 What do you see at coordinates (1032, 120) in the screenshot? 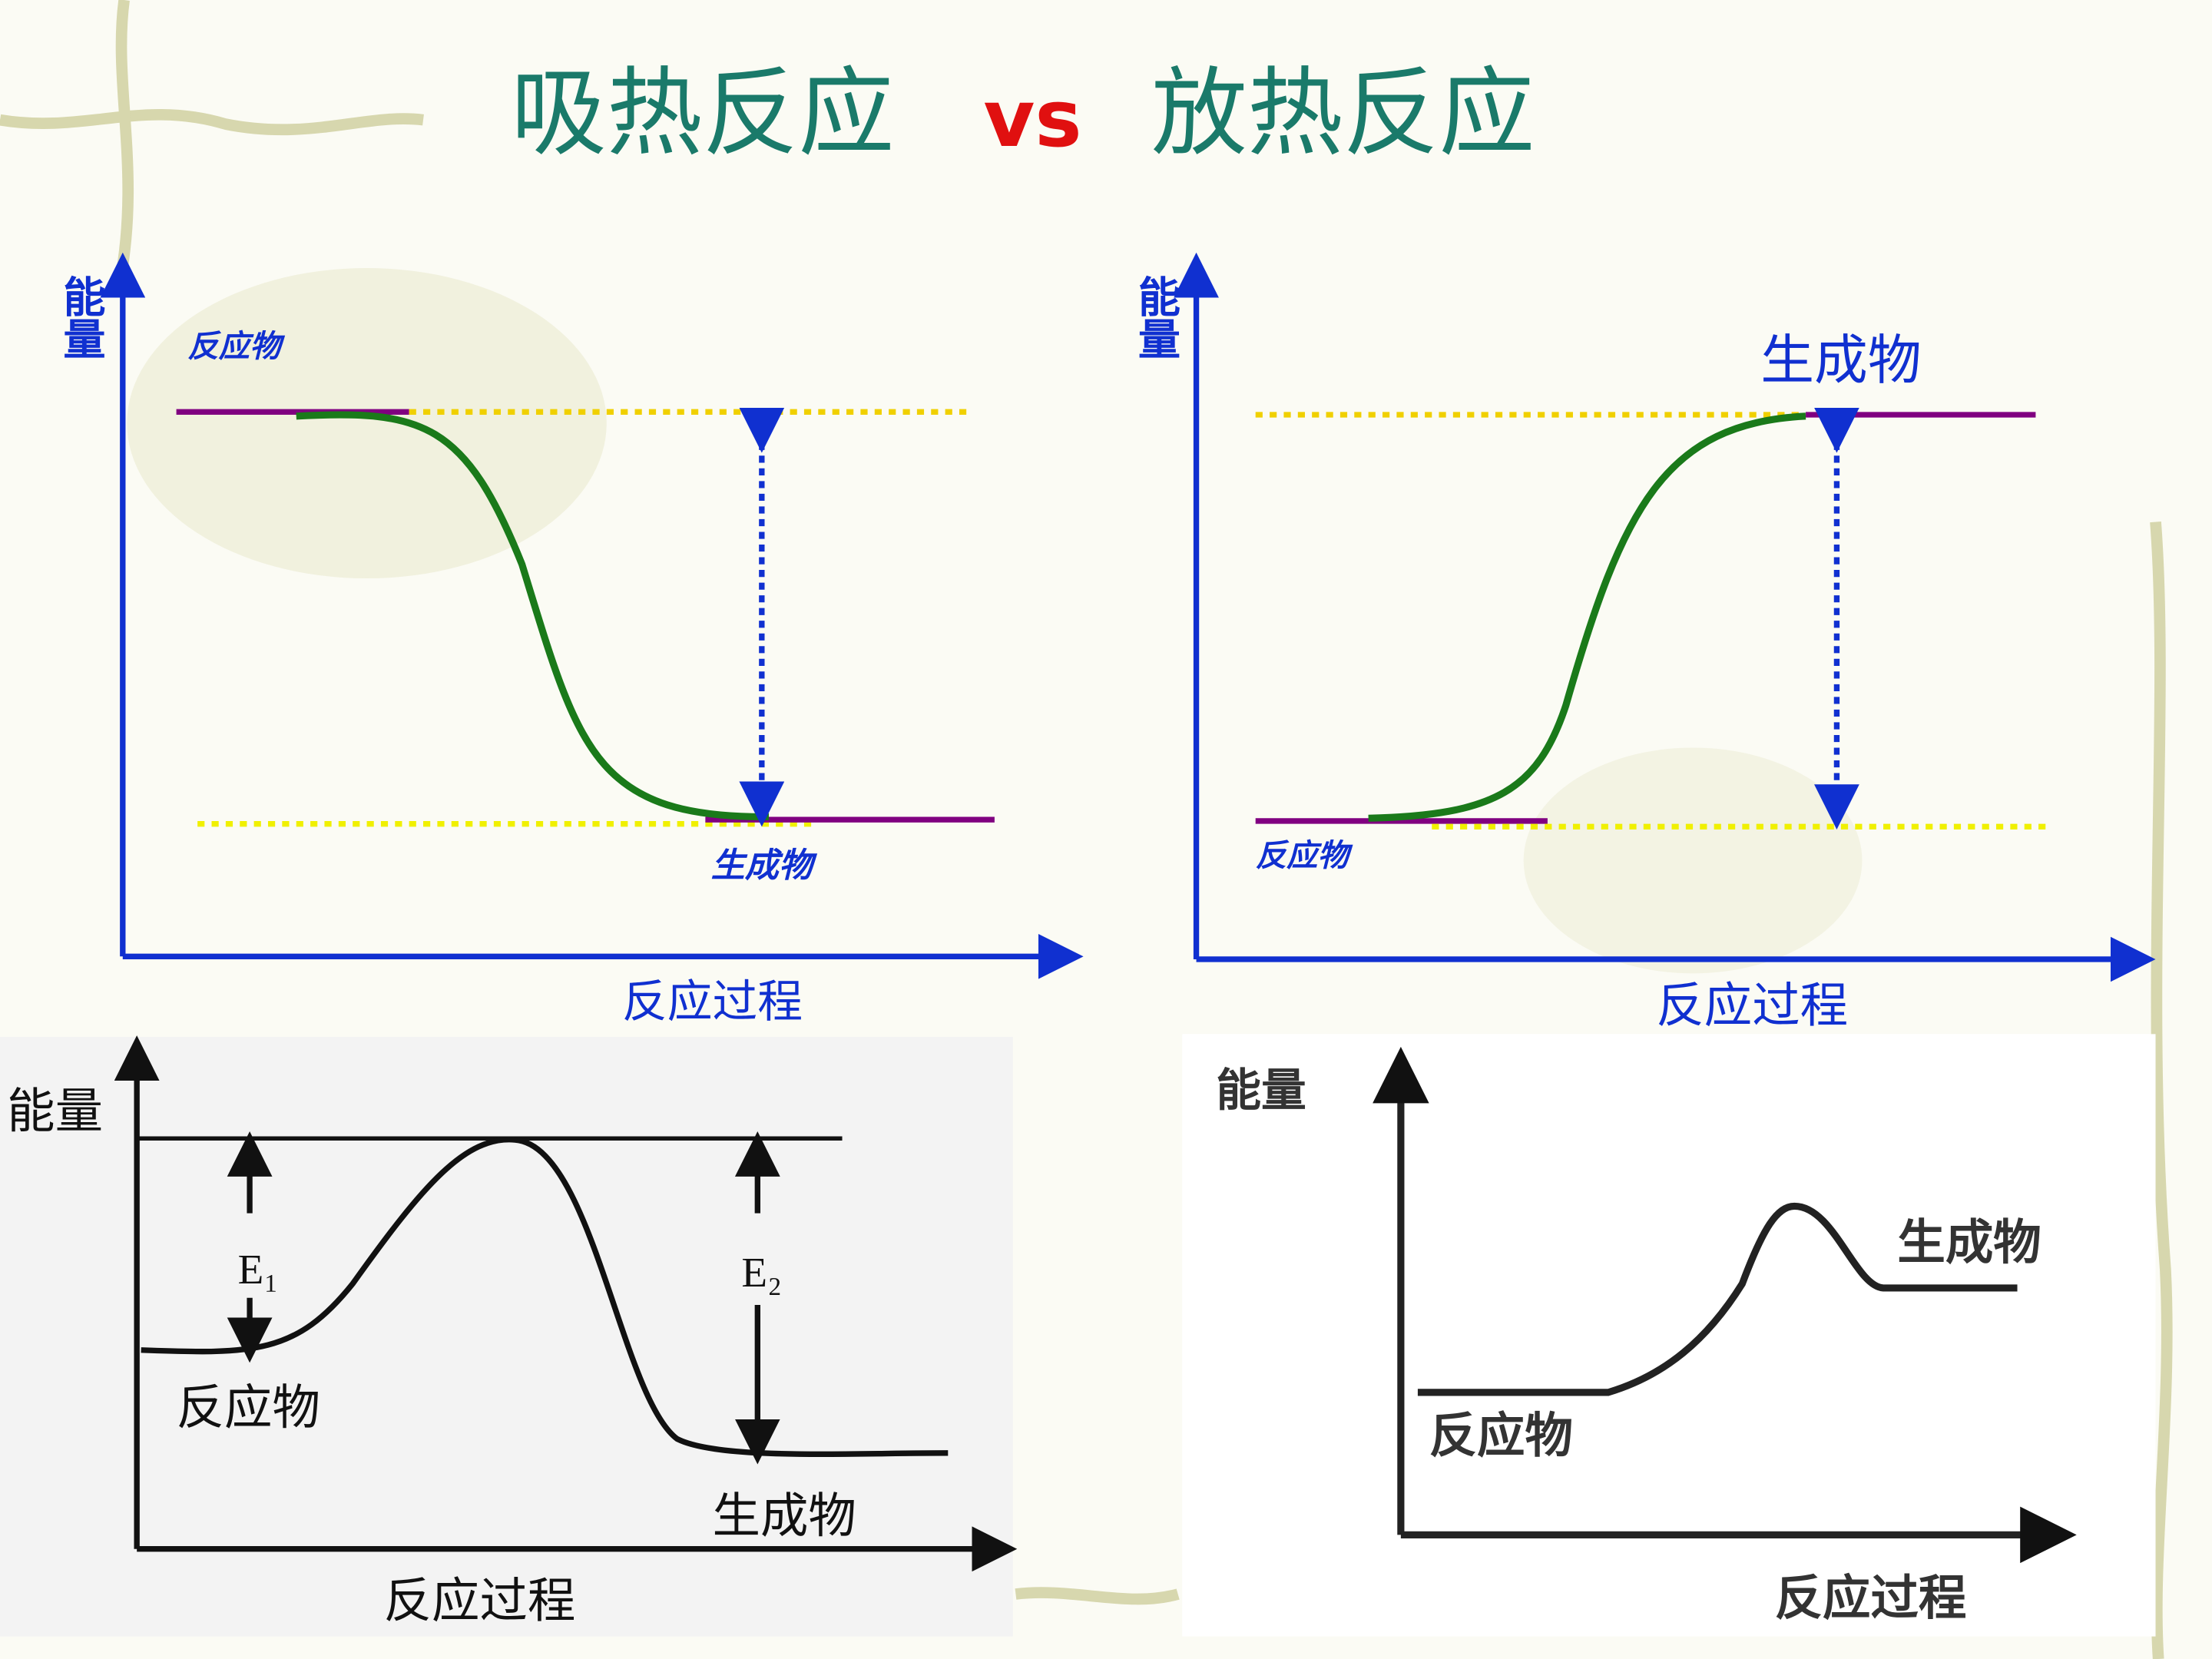
I see `title-vs: vs` at bounding box center [1032, 120].